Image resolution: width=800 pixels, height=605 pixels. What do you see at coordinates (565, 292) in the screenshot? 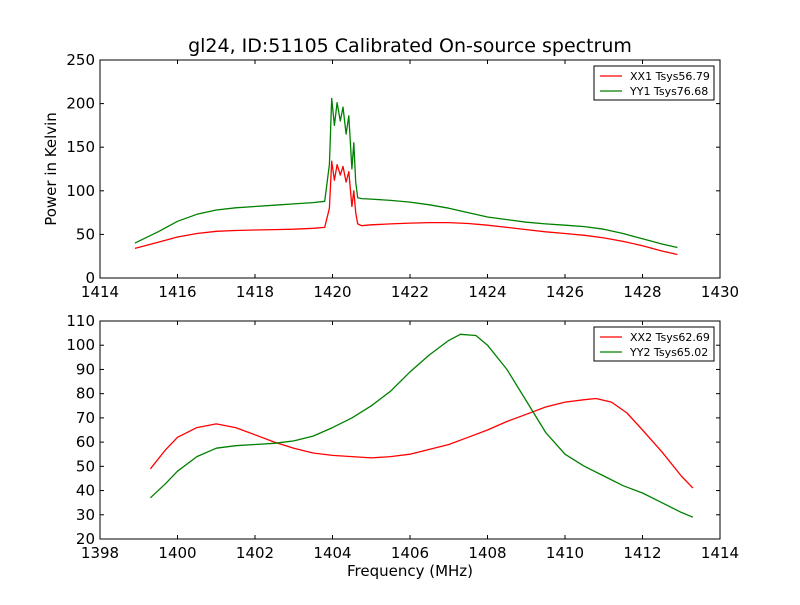
I see `x-tick-label: 1426` at bounding box center [565, 292].